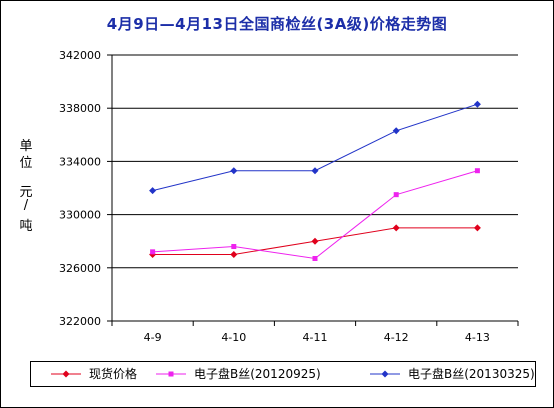  I want to click on y-tick-label: 338000, so click(80, 108).